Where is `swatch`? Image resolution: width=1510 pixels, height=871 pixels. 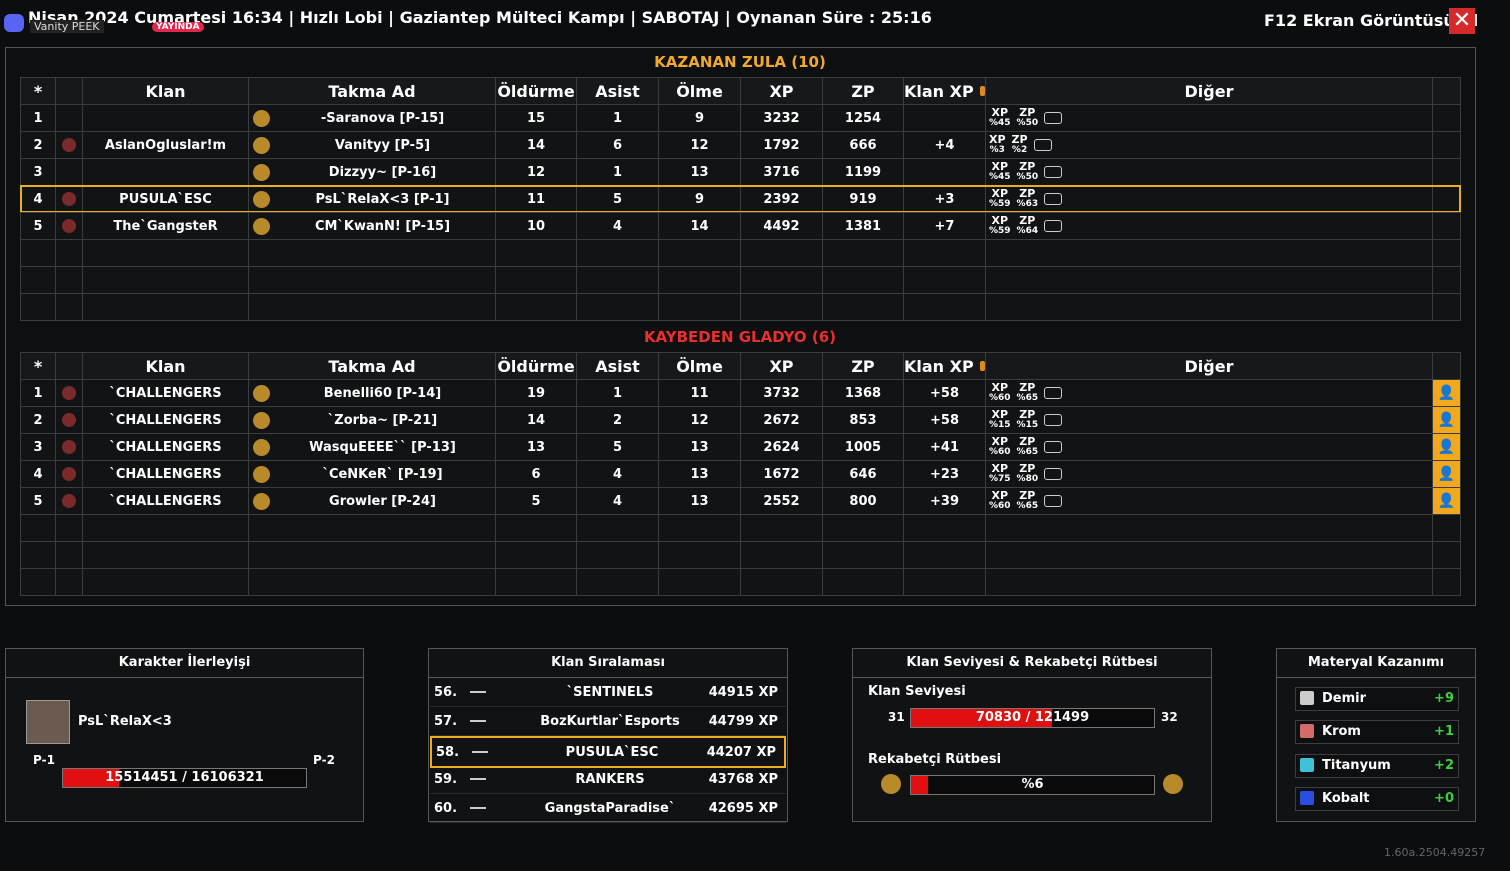
swatch is located at coordinates (1307, 698).